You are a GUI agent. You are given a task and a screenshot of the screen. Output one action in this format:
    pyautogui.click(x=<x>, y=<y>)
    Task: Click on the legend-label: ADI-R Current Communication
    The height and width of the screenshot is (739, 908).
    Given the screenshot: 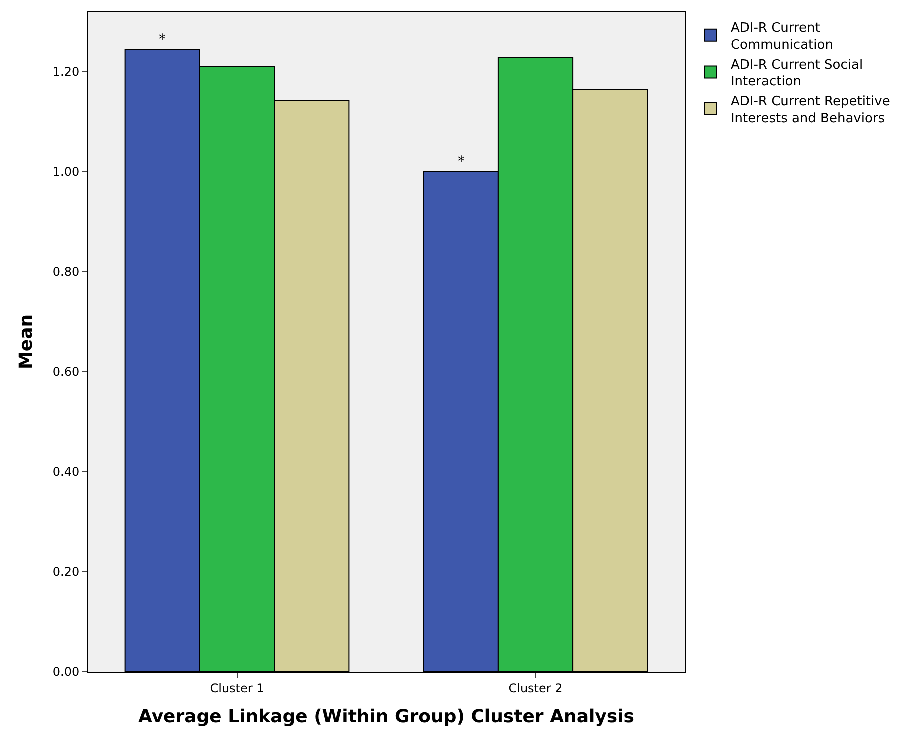 What is the action you would take?
    pyautogui.click(x=782, y=37)
    